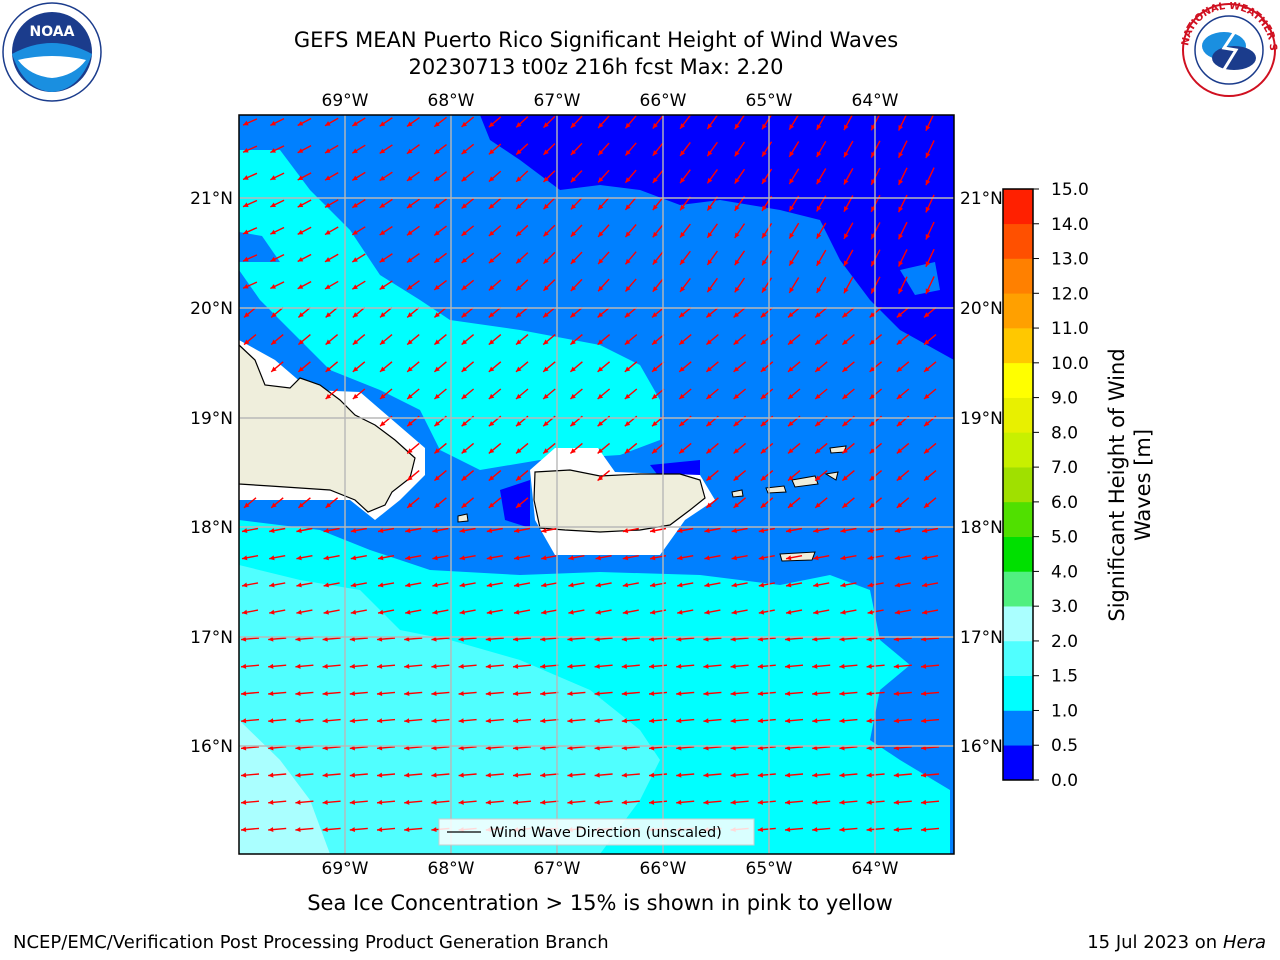 The height and width of the screenshot is (960, 1280). I want to click on map-legend: Wind Wave Direction (unscaled), so click(596, 832).